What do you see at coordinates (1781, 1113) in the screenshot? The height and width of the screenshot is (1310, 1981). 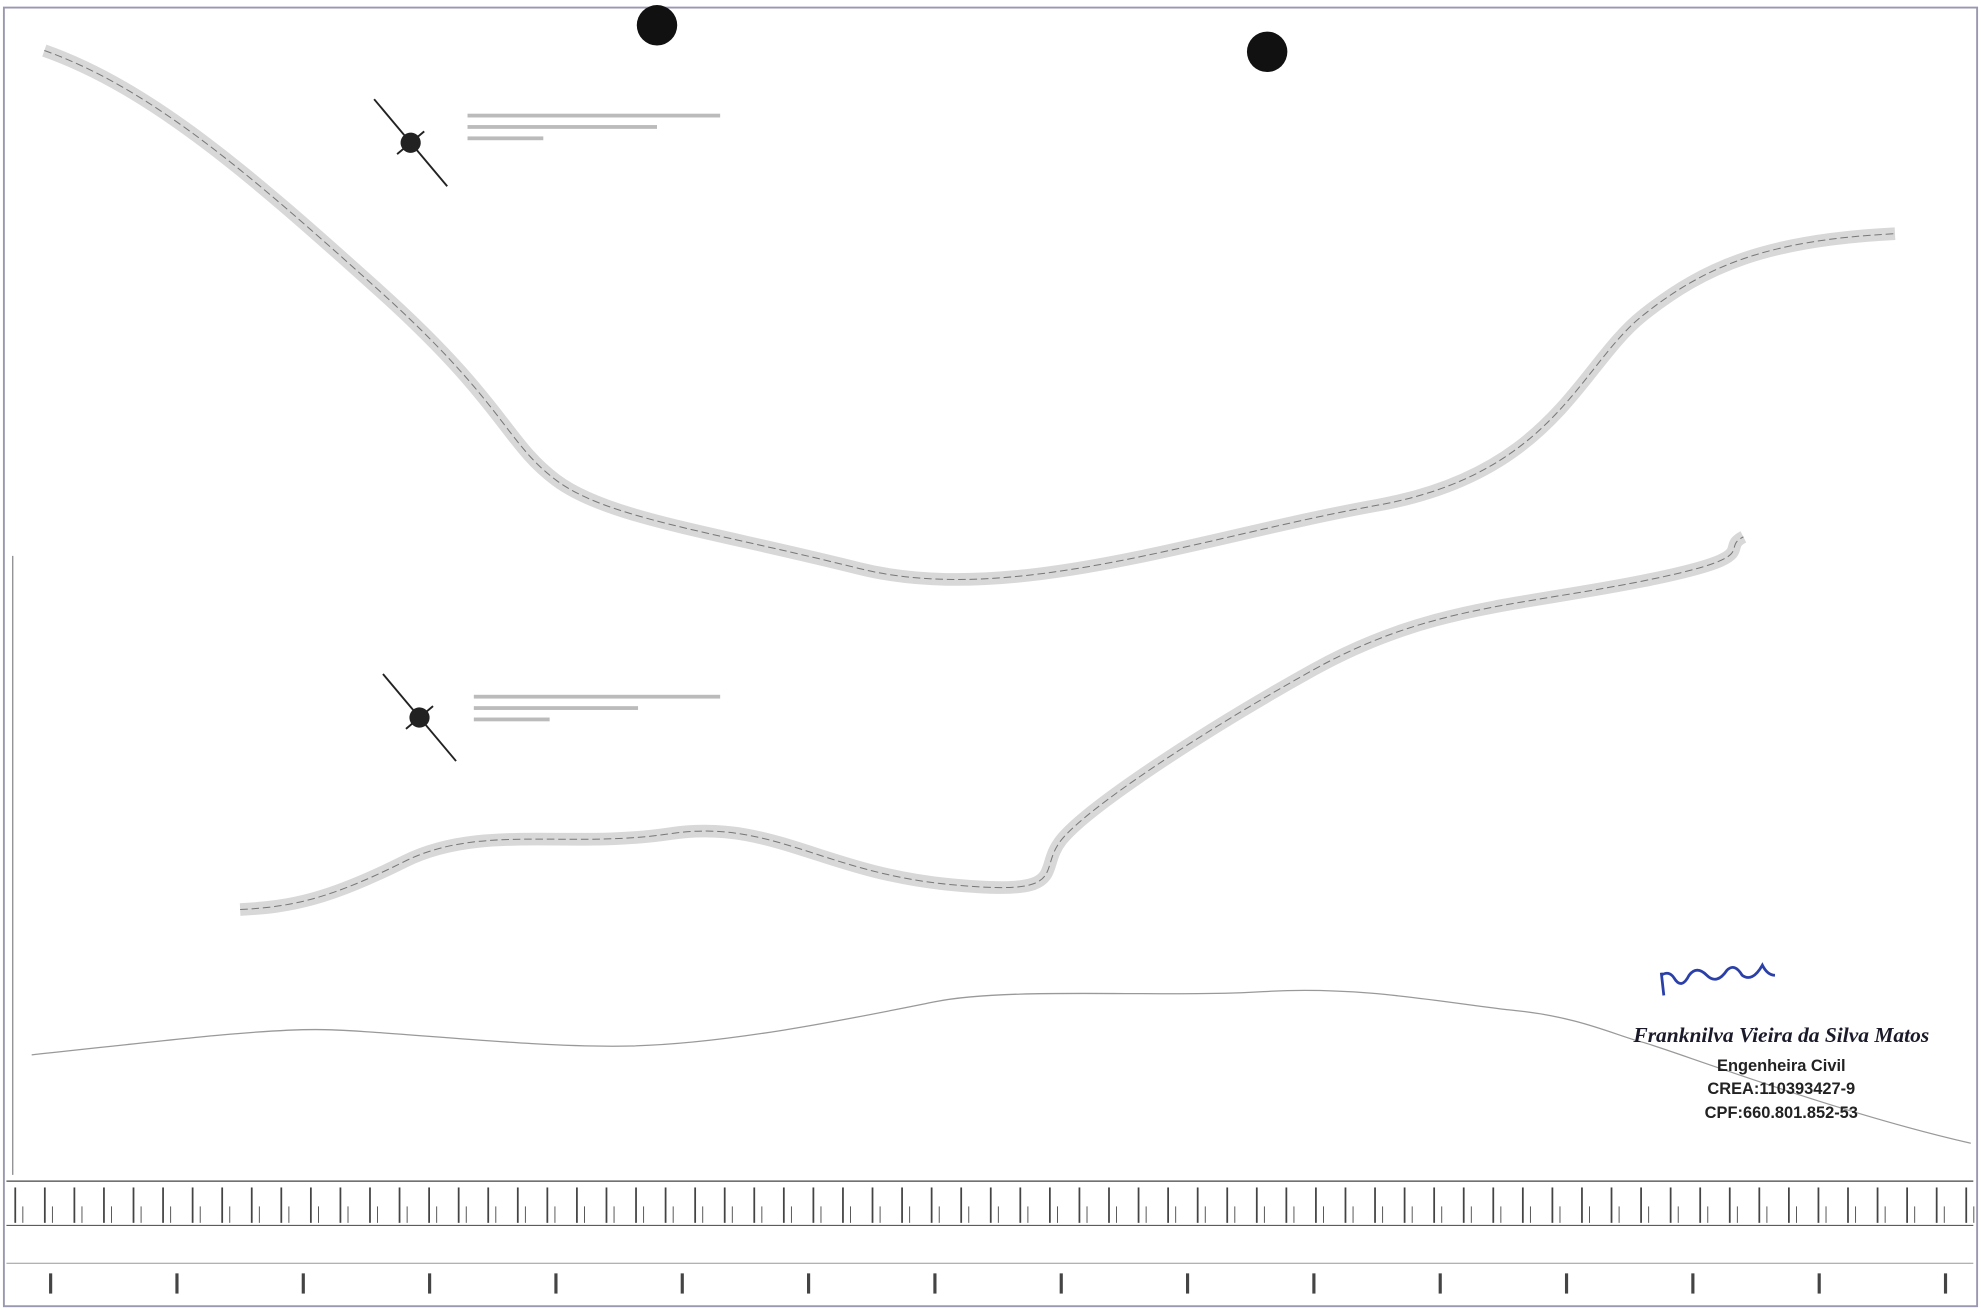 I see `signer-cpf: CPF:660.801.852-53` at bounding box center [1781, 1113].